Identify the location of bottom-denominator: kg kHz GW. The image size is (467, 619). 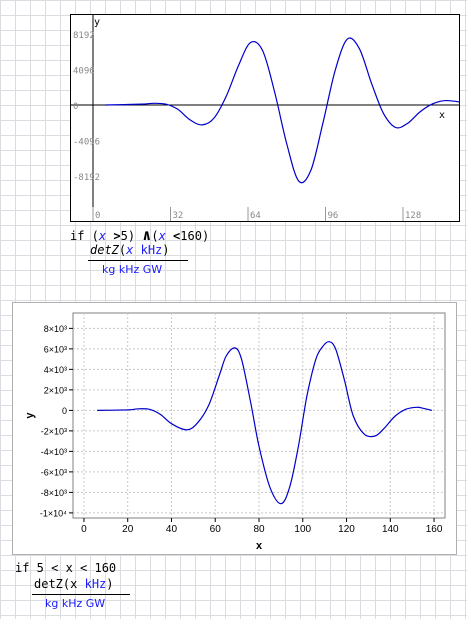
(75, 603).